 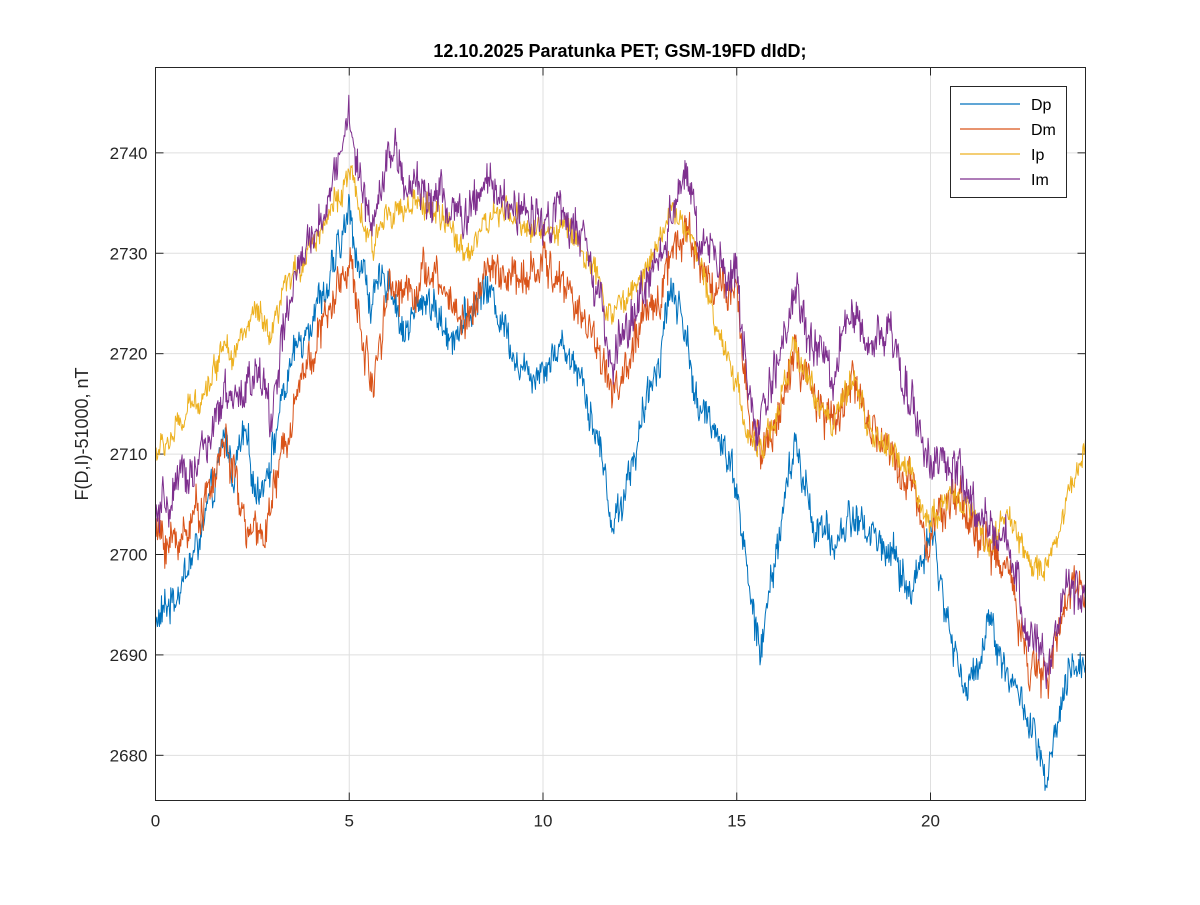 What do you see at coordinates (129, 755) in the screenshot?
I see `y-tick-label: 2680` at bounding box center [129, 755].